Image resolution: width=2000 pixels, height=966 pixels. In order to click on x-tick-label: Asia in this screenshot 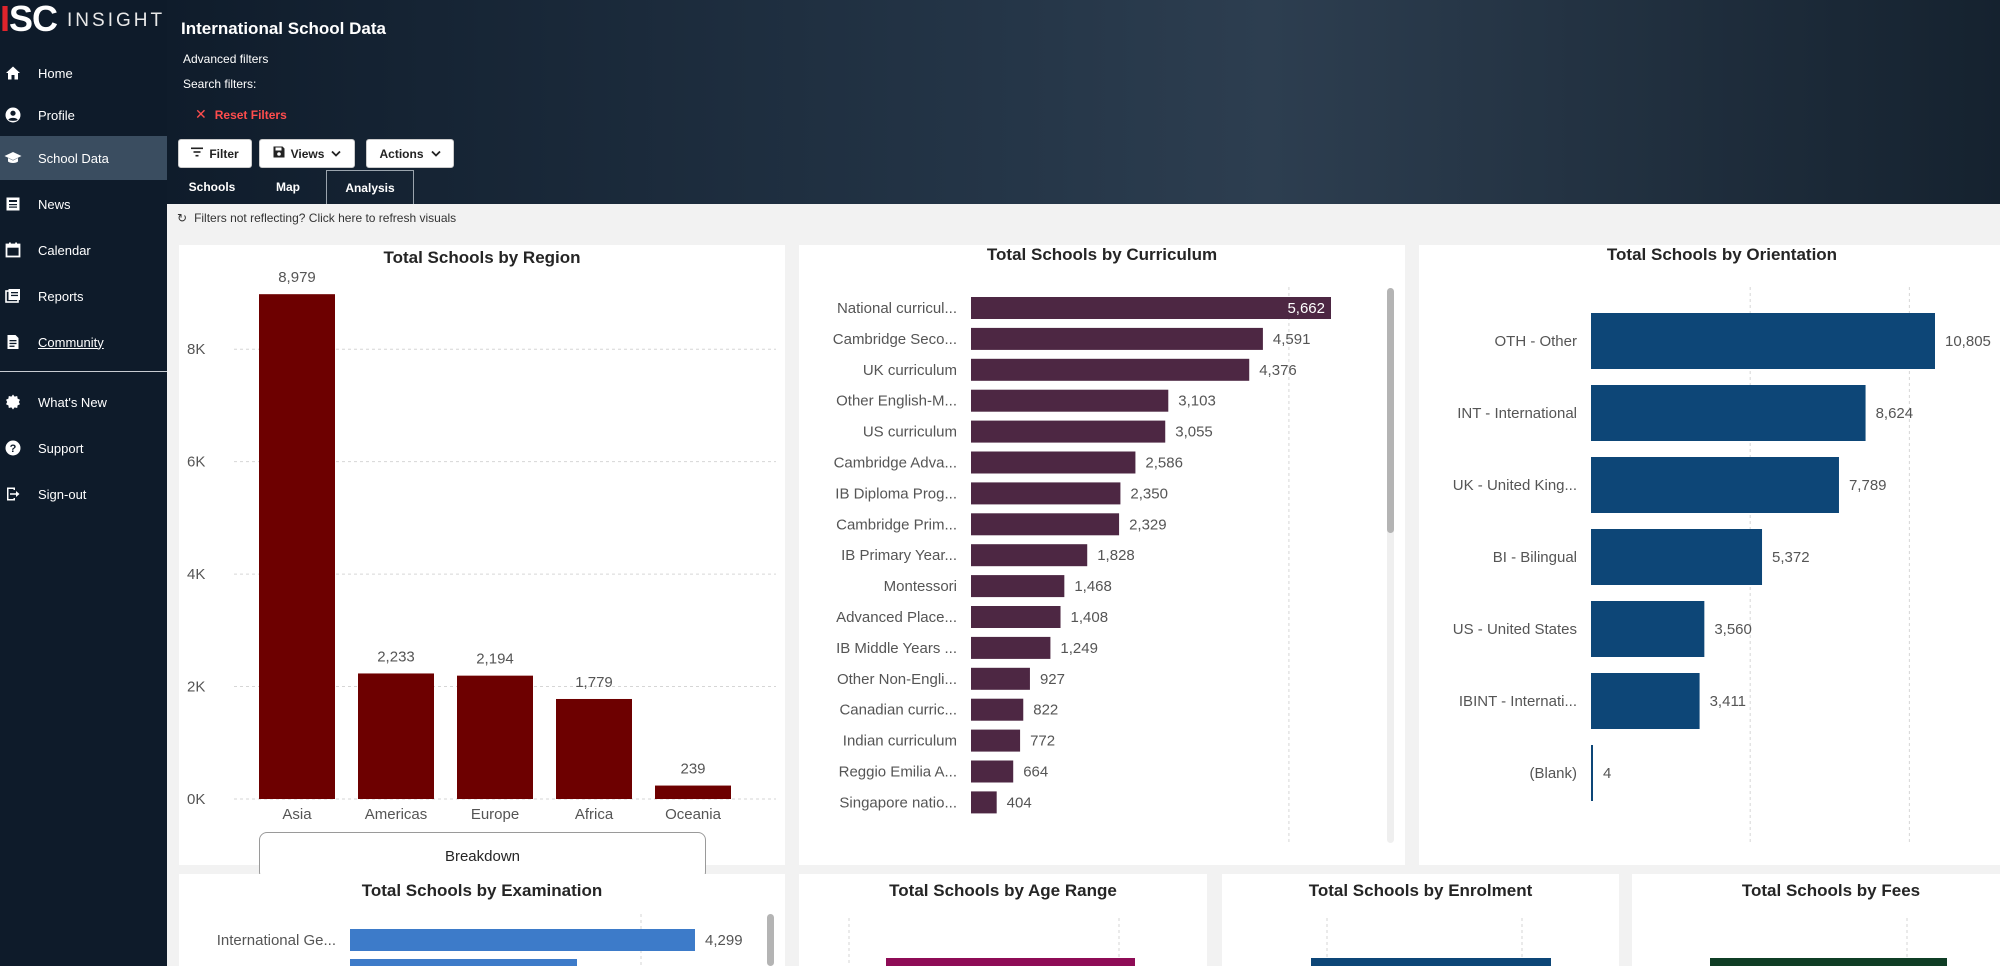, I will do `click(297, 814)`.